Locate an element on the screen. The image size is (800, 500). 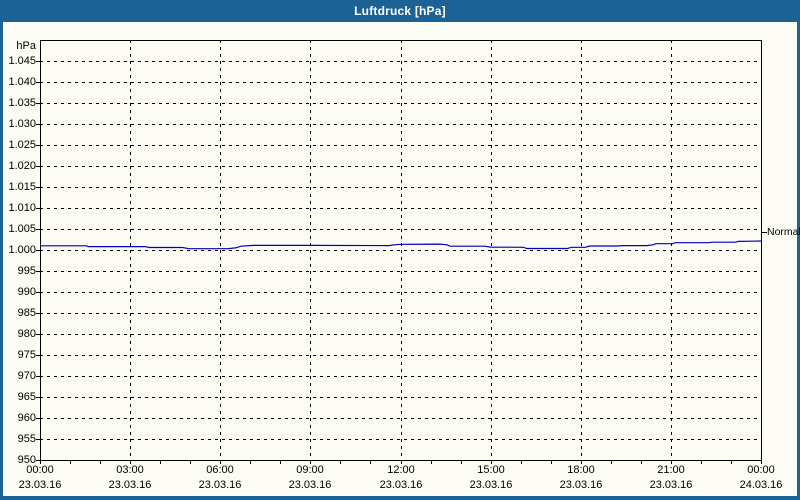
y-axis-tick-label: 975 is located at coordinates (26, 355).